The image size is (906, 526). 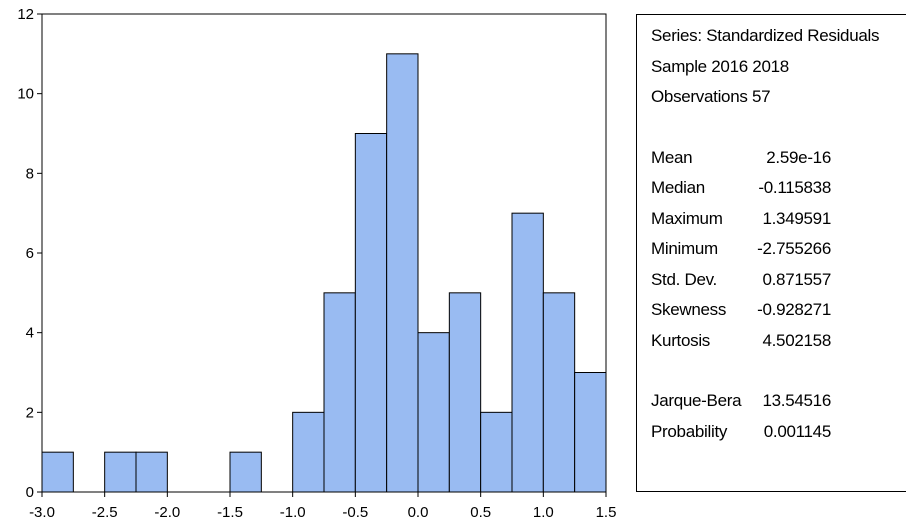 I want to click on series-name: Series: Standardized Residuals, so click(x=765, y=35).